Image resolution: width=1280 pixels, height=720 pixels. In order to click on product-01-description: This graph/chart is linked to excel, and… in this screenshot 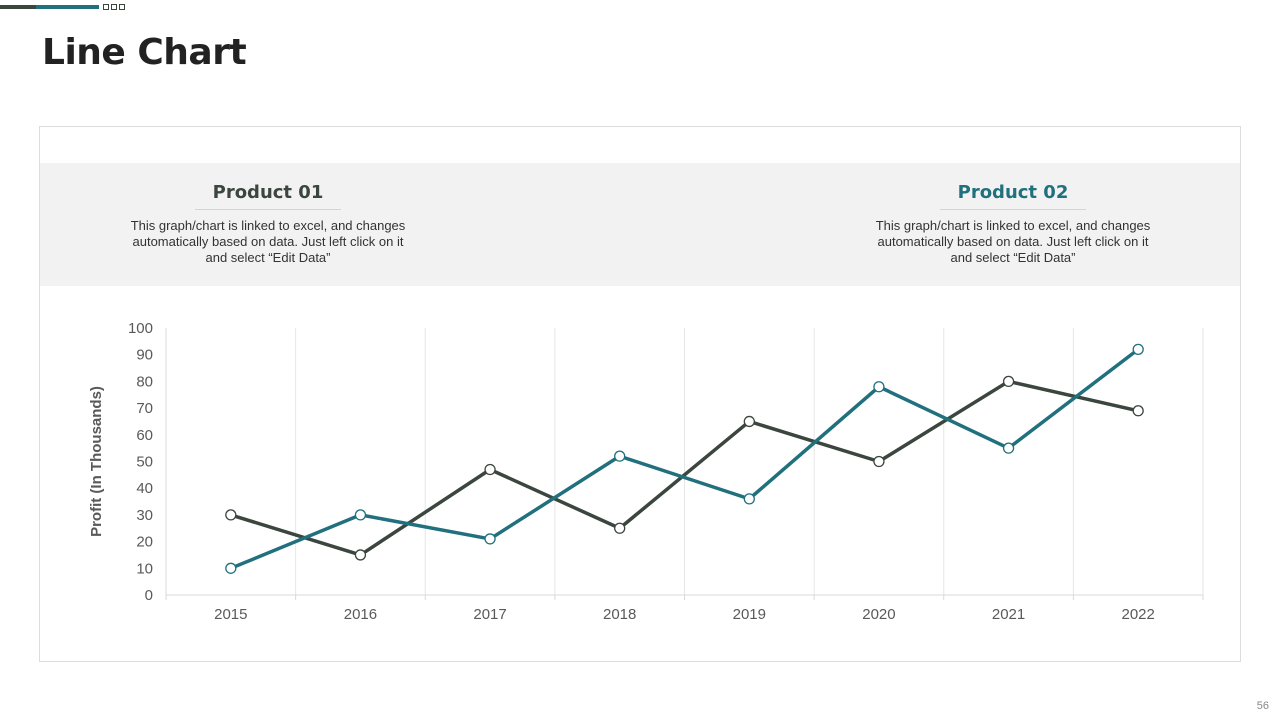, I will do `click(268, 241)`.